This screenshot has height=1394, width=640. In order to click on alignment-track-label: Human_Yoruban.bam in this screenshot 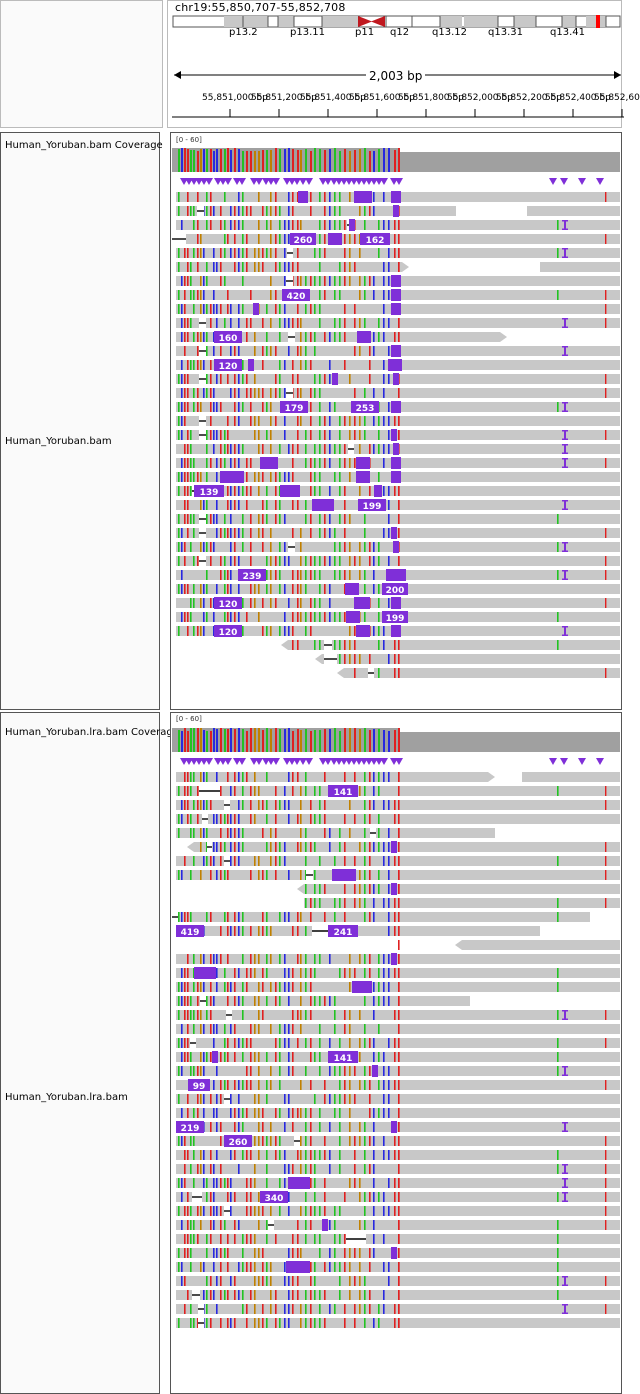, I will do `click(58, 441)`.